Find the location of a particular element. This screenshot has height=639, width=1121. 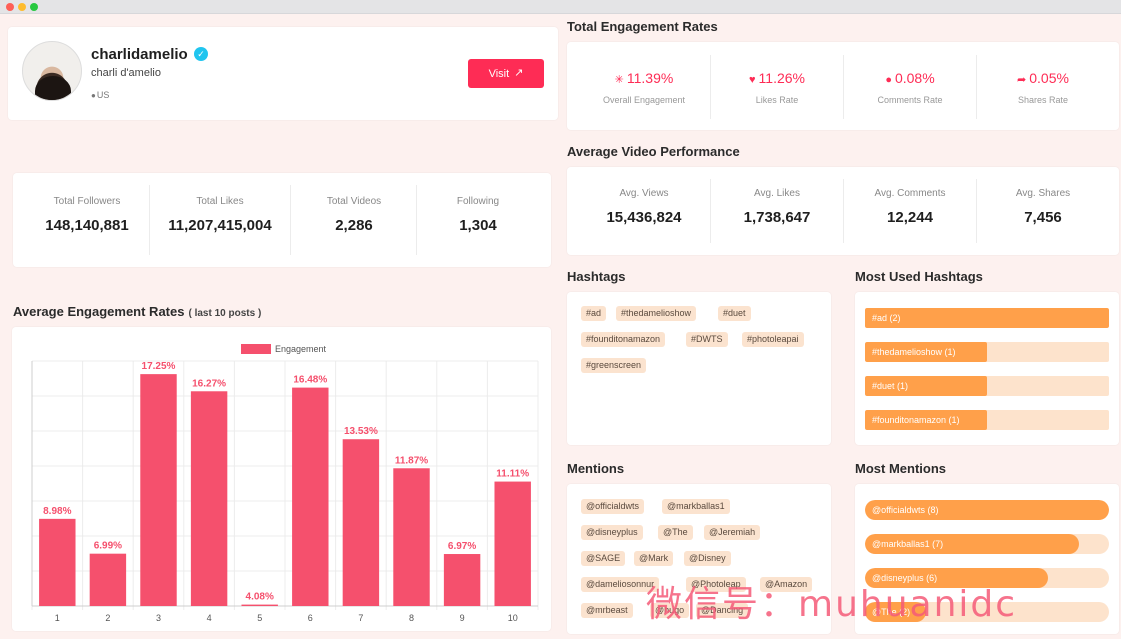

ranked-bar-label: @disneyplus (6) is located at coordinates (905, 578).